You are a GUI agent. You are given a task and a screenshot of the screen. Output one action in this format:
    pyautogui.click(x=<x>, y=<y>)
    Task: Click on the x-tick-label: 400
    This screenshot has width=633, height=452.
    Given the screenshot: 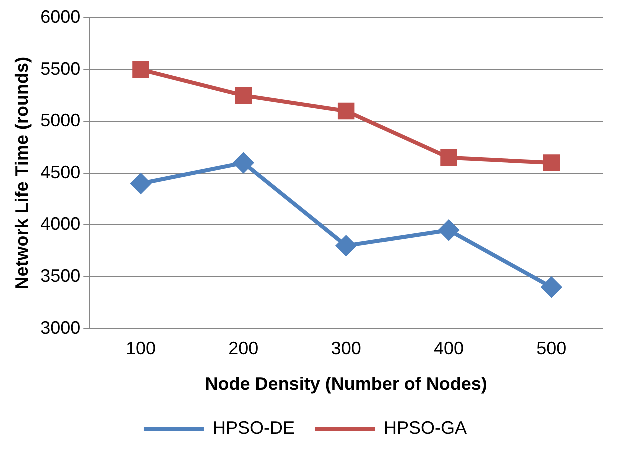 What is the action you would take?
    pyautogui.click(x=449, y=348)
    